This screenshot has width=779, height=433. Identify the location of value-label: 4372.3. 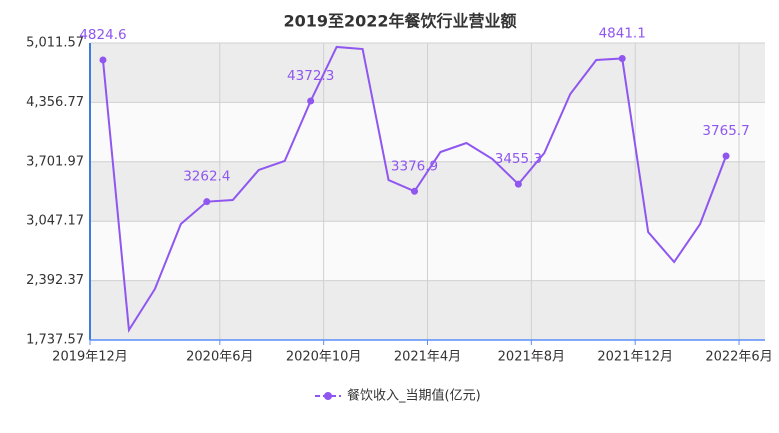
(310, 76).